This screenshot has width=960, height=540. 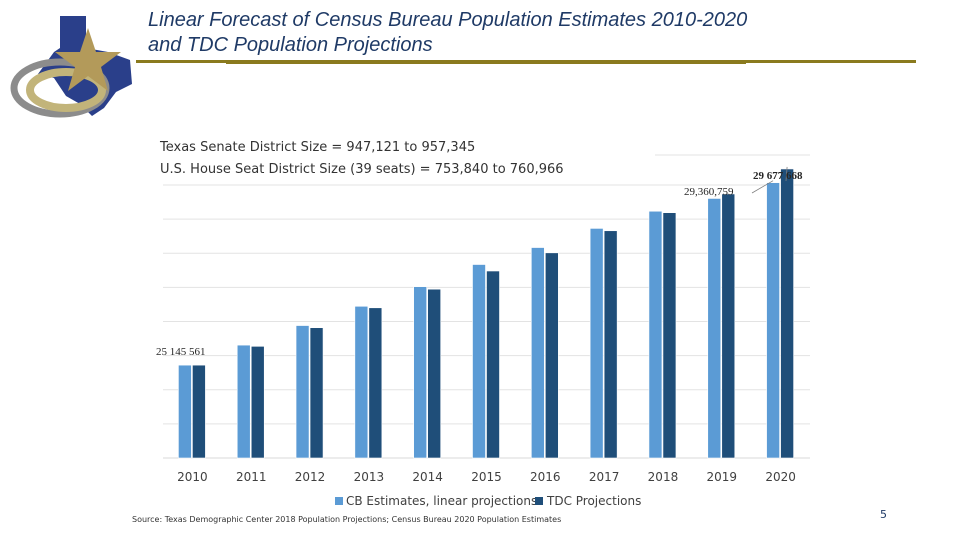 What do you see at coordinates (787, 313) in the screenshot?
I see `bar-tdc-2020` at bounding box center [787, 313].